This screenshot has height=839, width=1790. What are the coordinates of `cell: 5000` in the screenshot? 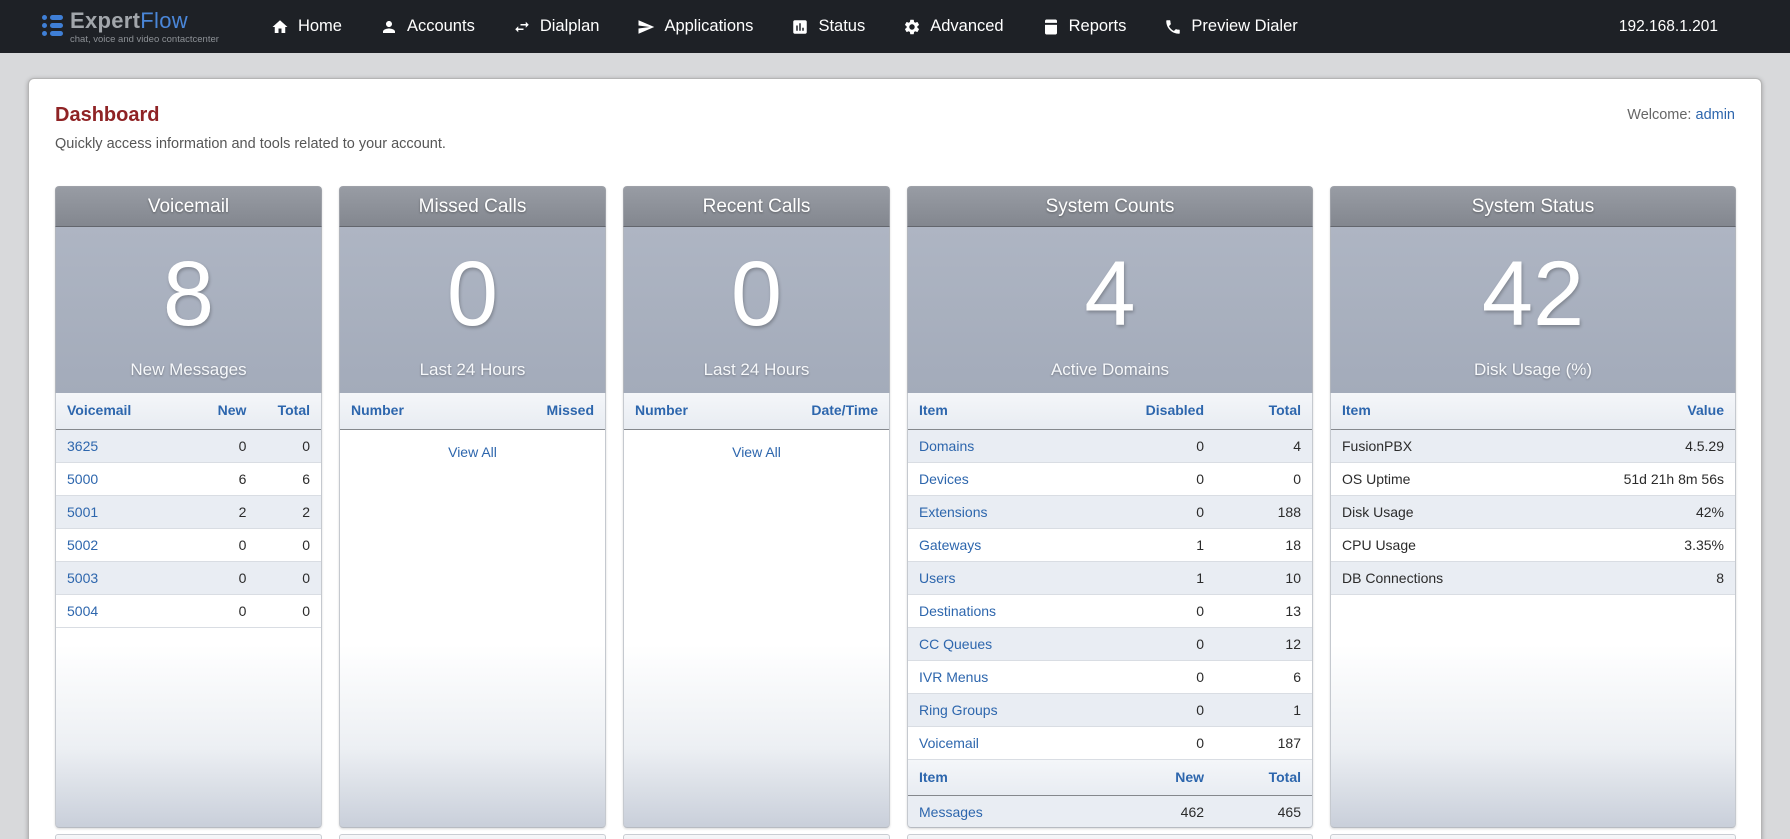 It's located at (118, 479).